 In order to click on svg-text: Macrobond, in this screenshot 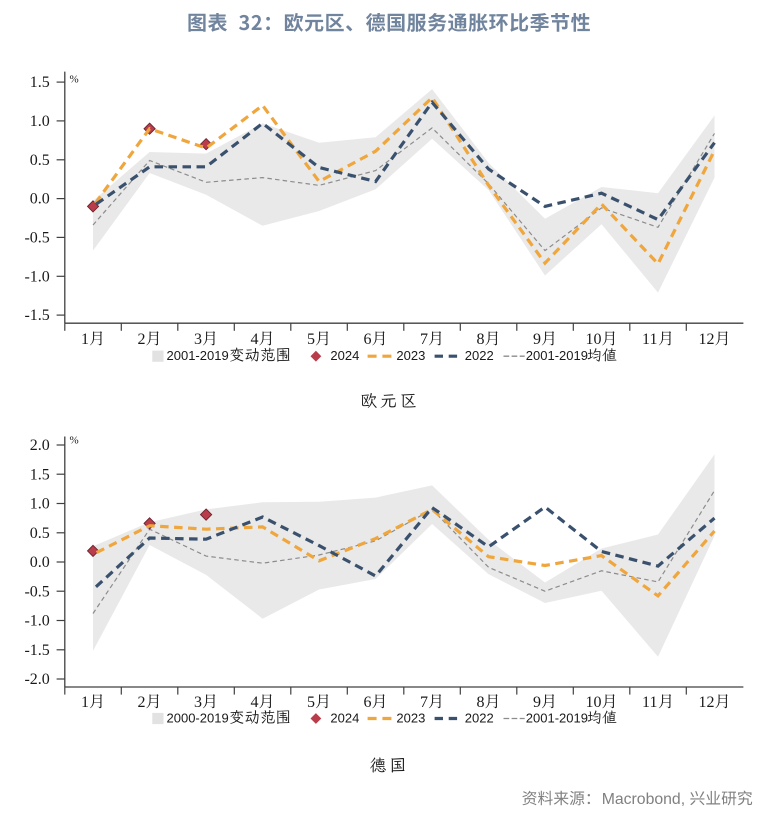, I will do `click(643, 799)`.